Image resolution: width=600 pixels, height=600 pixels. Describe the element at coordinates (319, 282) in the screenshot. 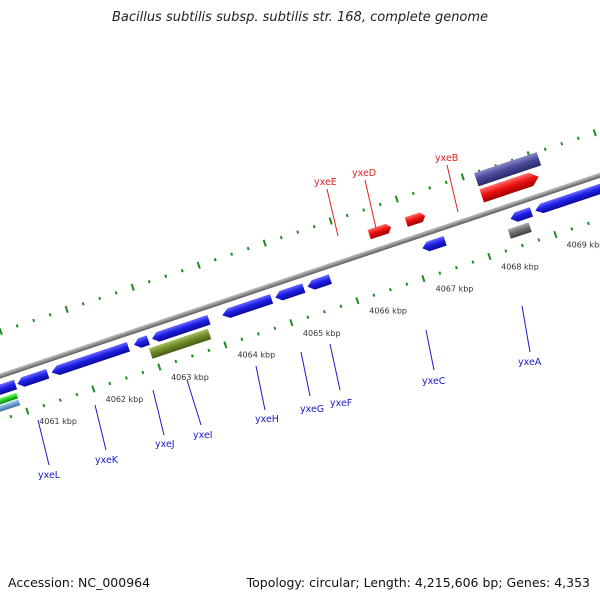

I see `gene-yxeF` at that location.